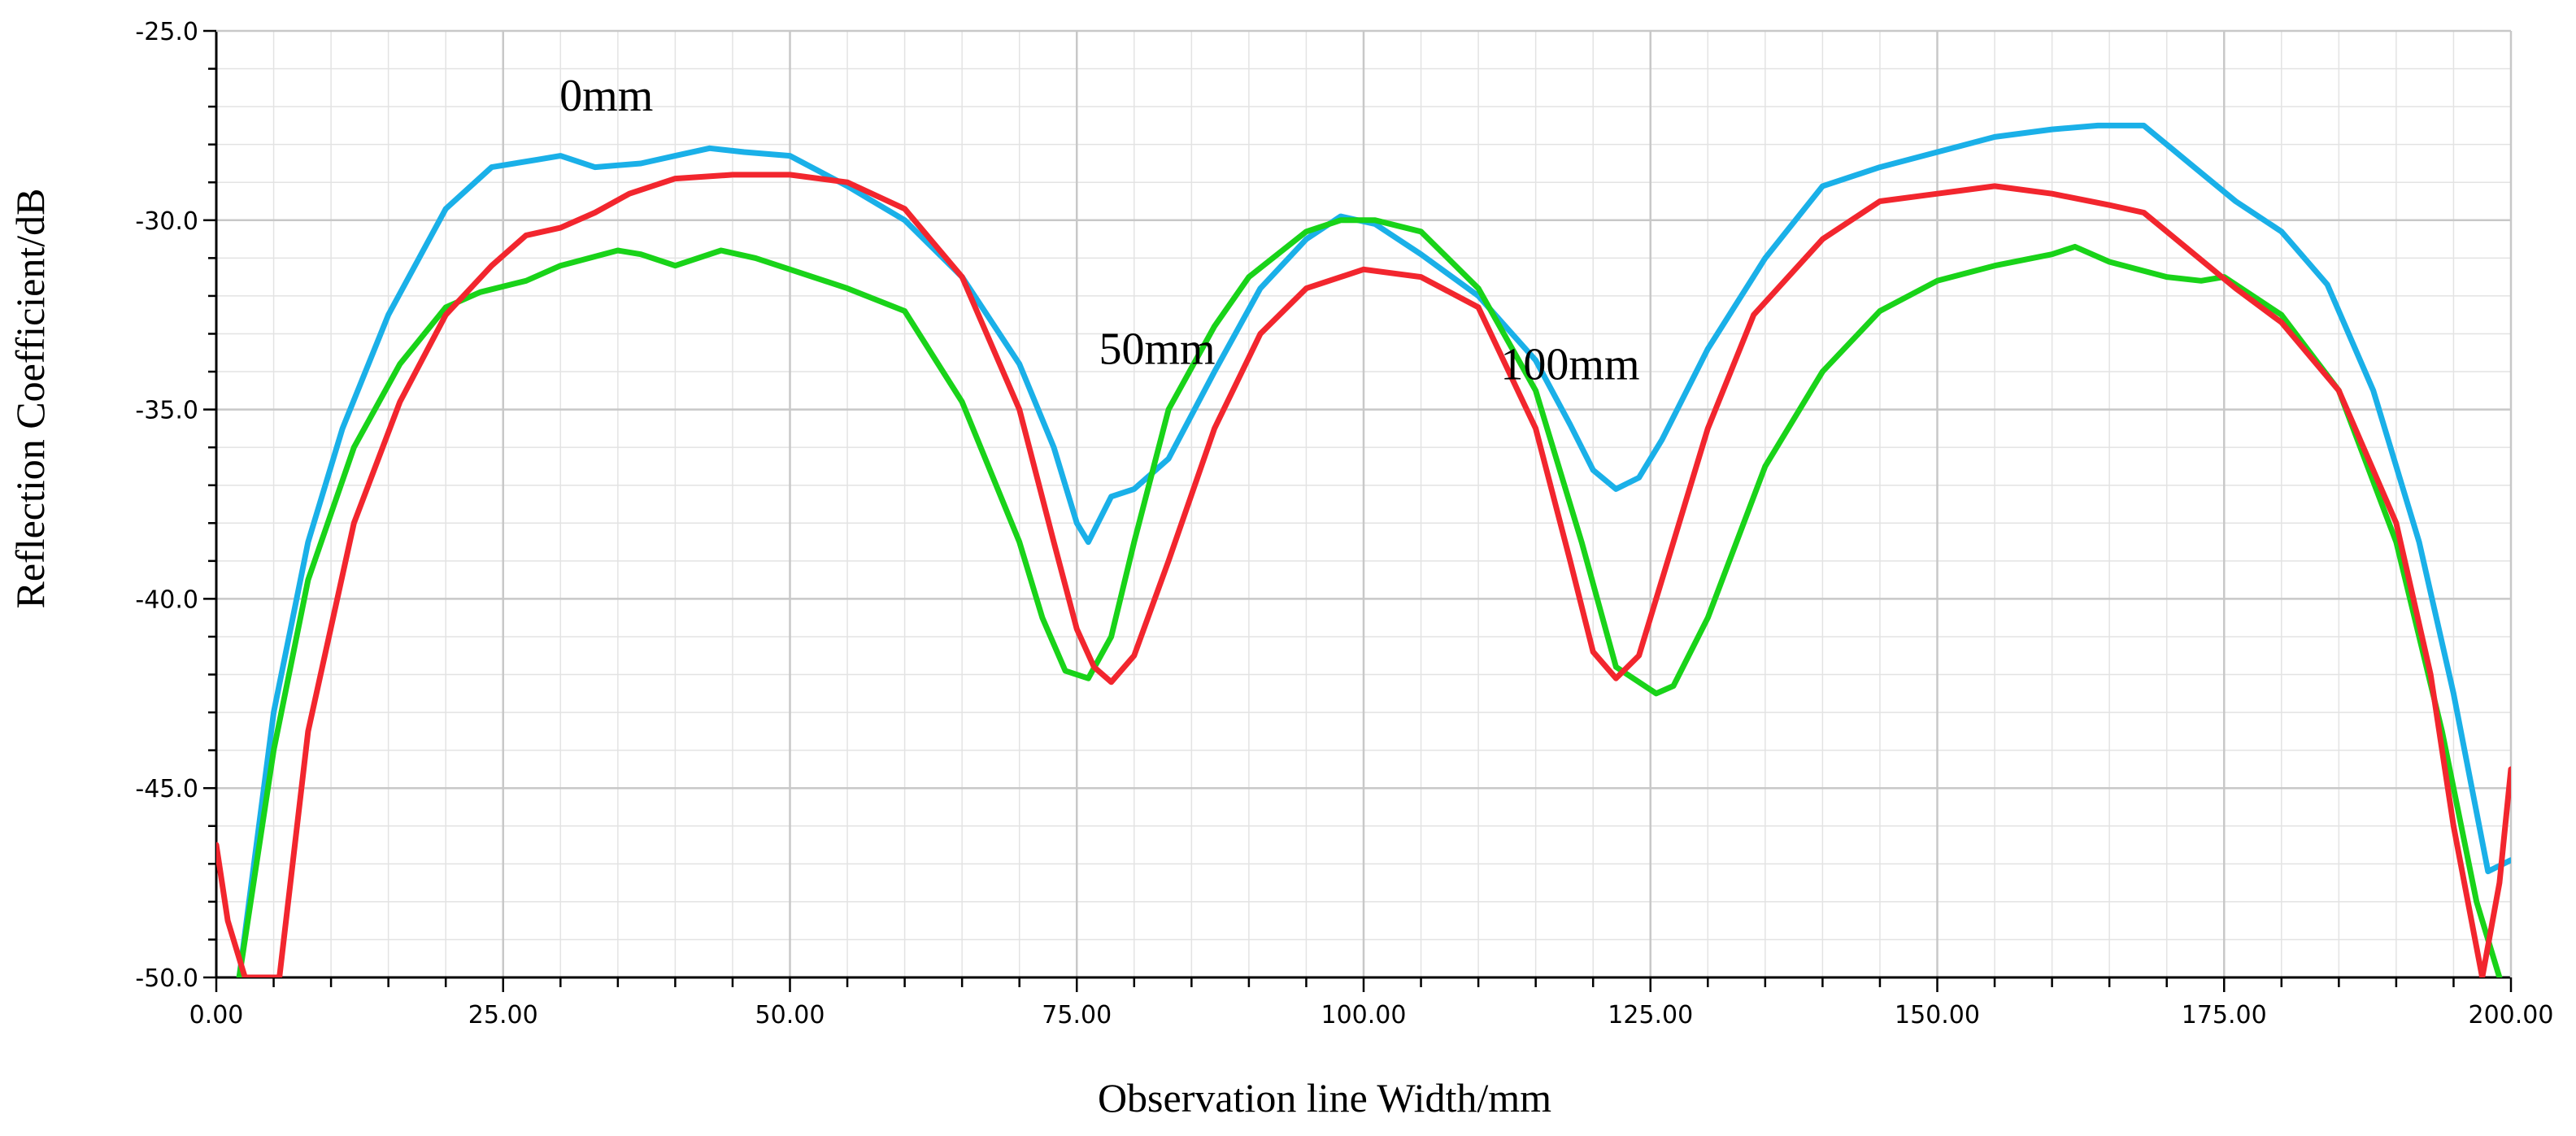 This screenshot has height=1136, width=2576. I want to click on x-axis-title: Observation line Width/mm, so click(1324, 1098).